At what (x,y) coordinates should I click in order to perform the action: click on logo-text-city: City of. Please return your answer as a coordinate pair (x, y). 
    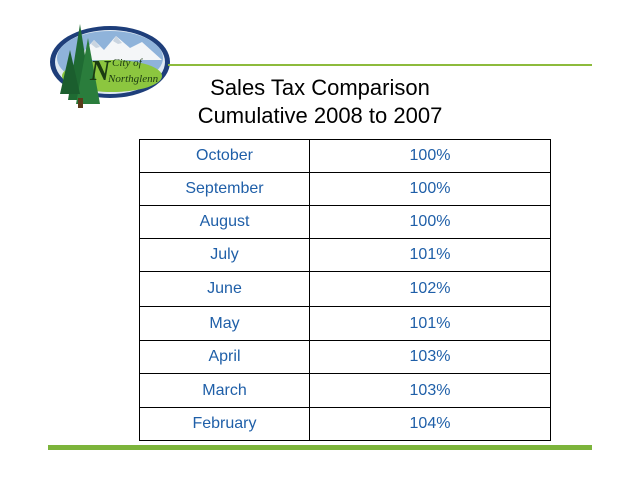
    Looking at the image, I should click on (128, 63).